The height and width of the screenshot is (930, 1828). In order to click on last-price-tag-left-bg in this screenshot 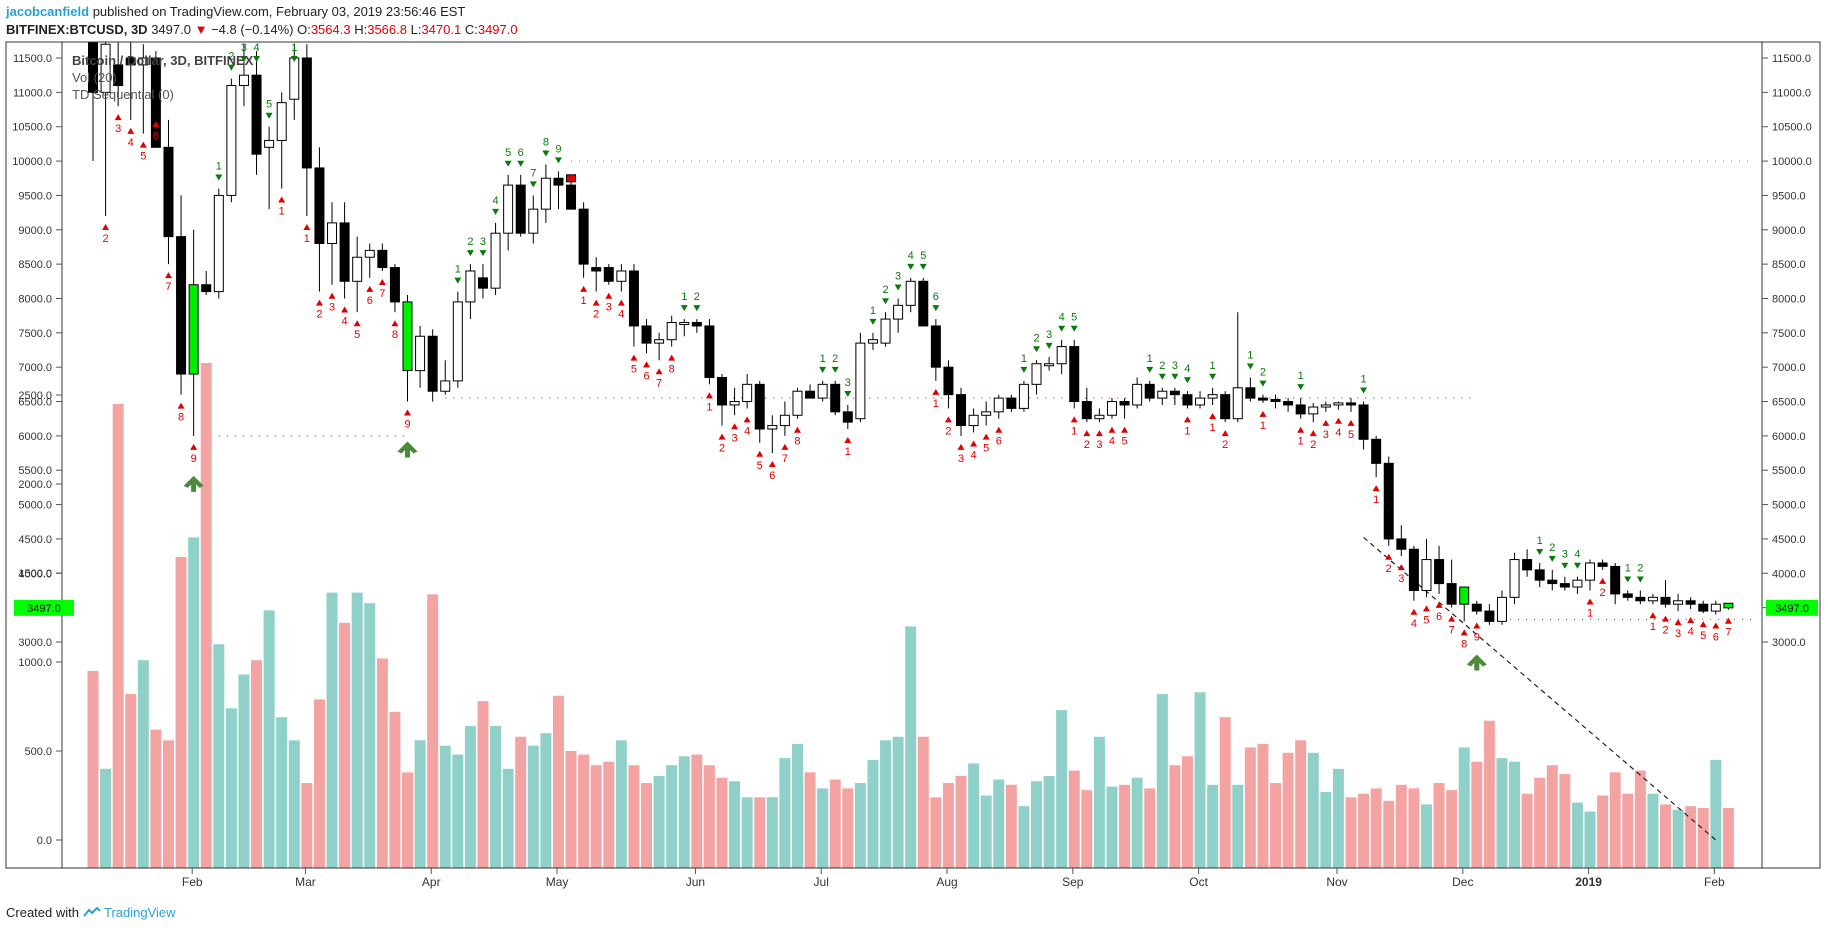, I will do `click(44, 607)`.